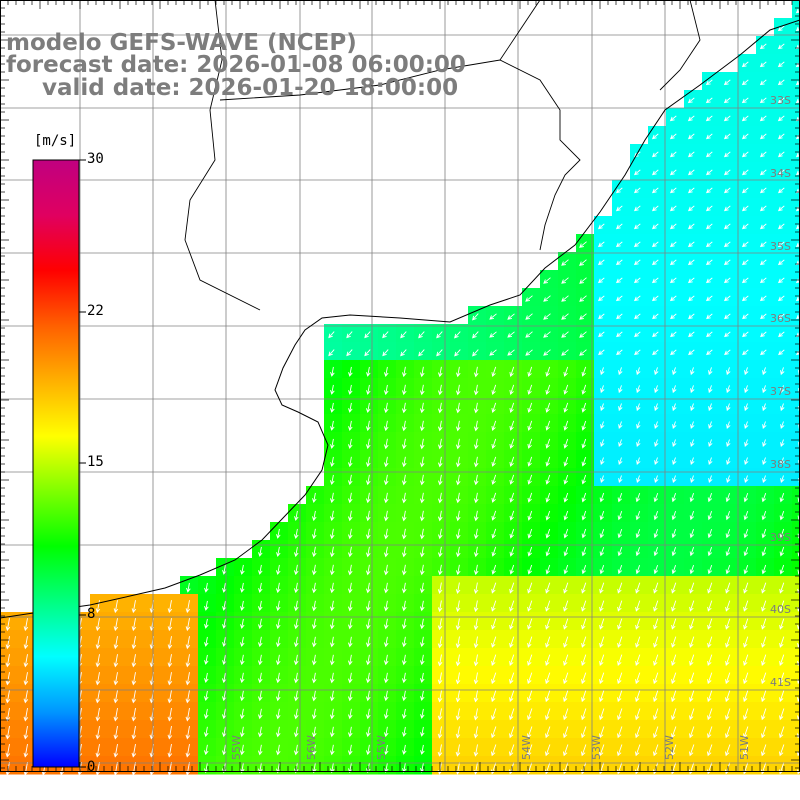 This screenshot has height=800, width=800. I want to click on border-line, so click(400, 155).